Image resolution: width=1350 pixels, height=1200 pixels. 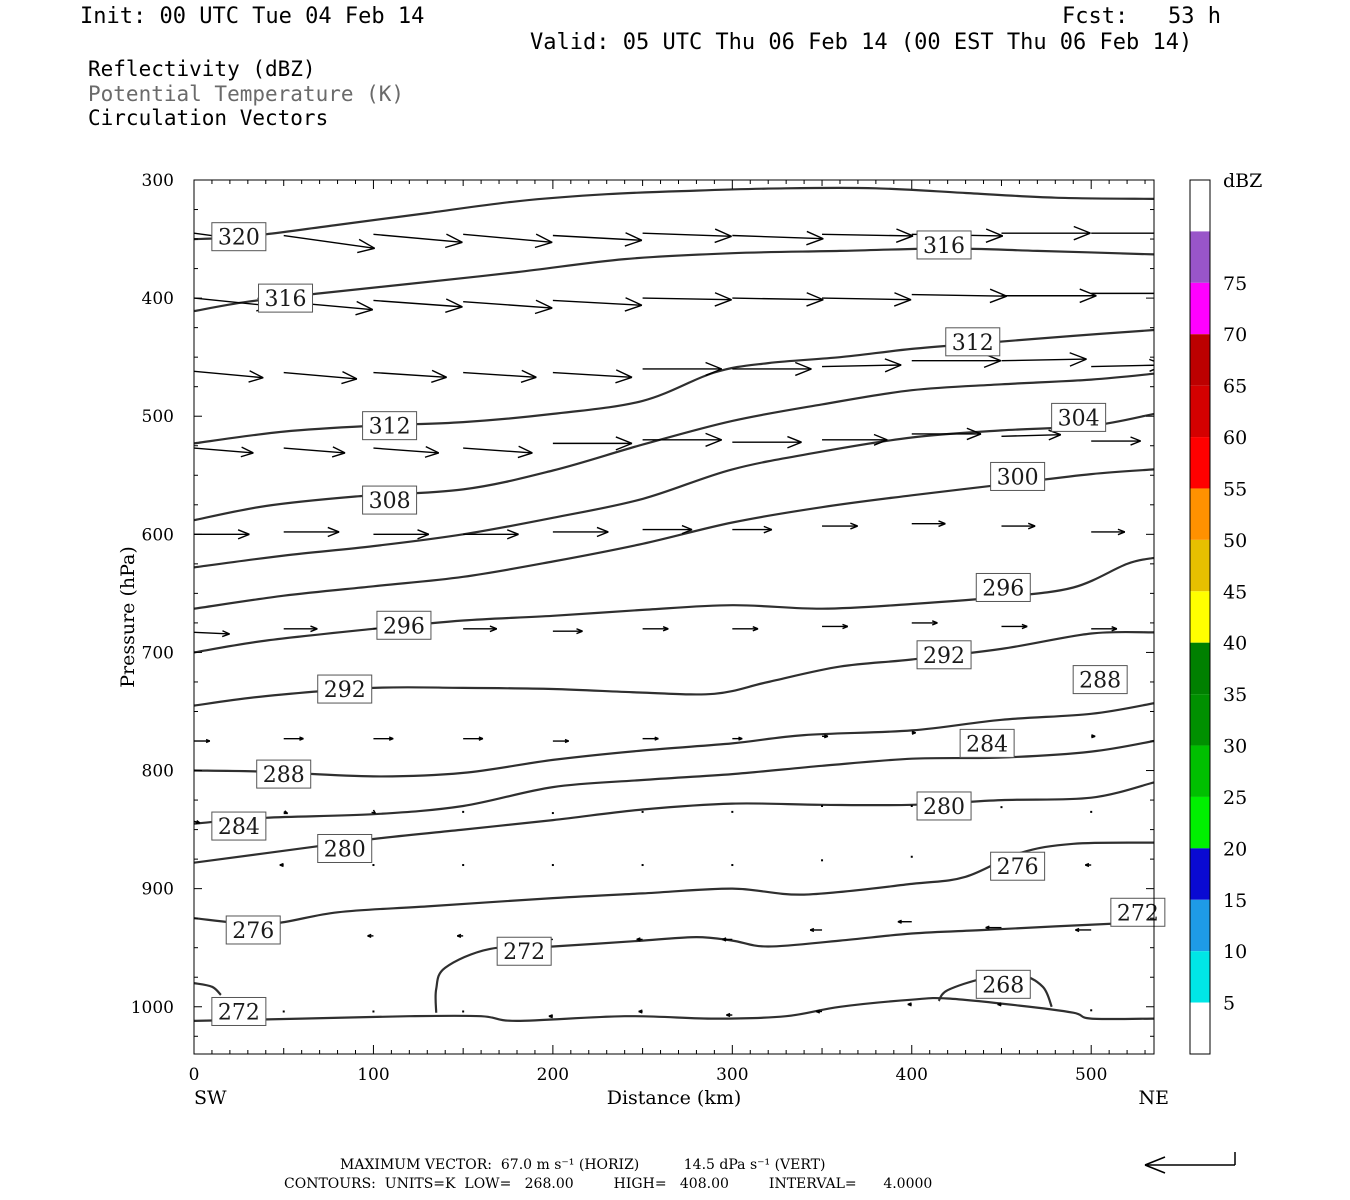 I want to click on y-tick-label-600: 600, so click(x=158, y=535).